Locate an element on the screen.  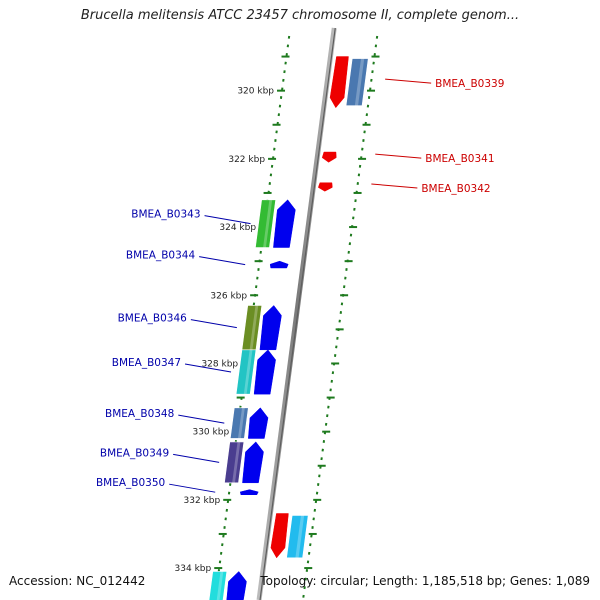
scale-label: 328 kbp is located at coordinates (219, 364).